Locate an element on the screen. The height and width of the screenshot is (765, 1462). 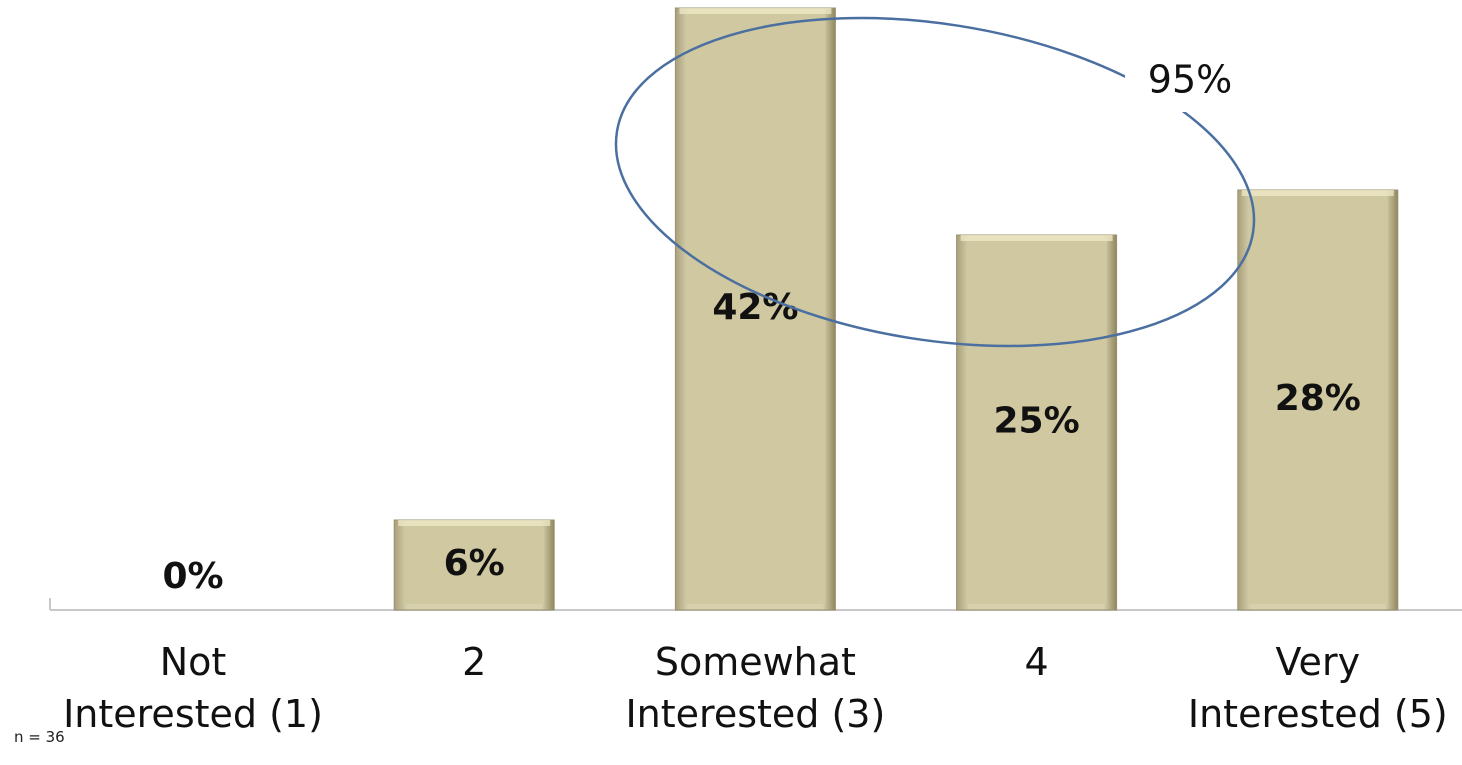
x-tick-label: Very Interested (5) is located at coordinates (1317, 688).